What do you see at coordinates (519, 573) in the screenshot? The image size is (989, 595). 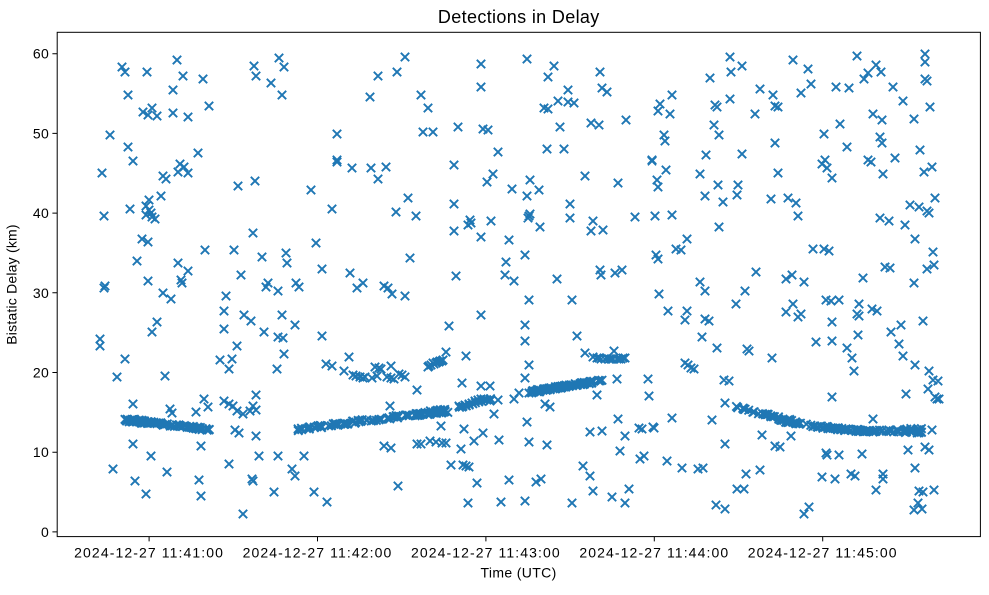 I see `svg-text: Time (UTC)` at bounding box center [519, 573].